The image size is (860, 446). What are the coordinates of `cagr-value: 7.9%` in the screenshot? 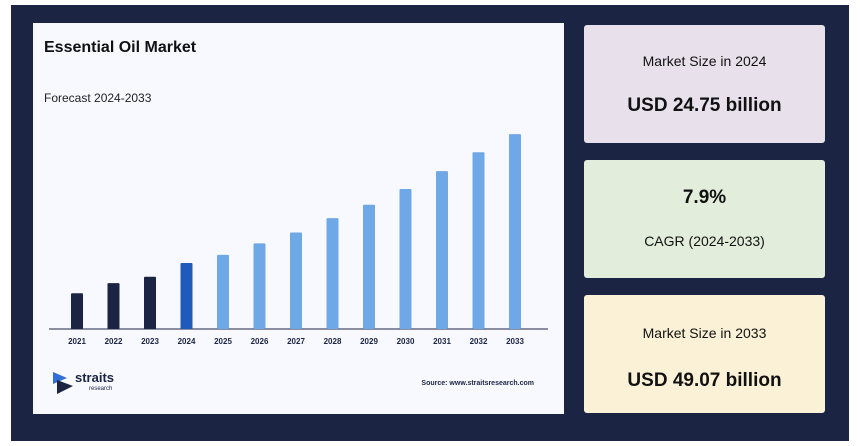 It's located at (704, 197).